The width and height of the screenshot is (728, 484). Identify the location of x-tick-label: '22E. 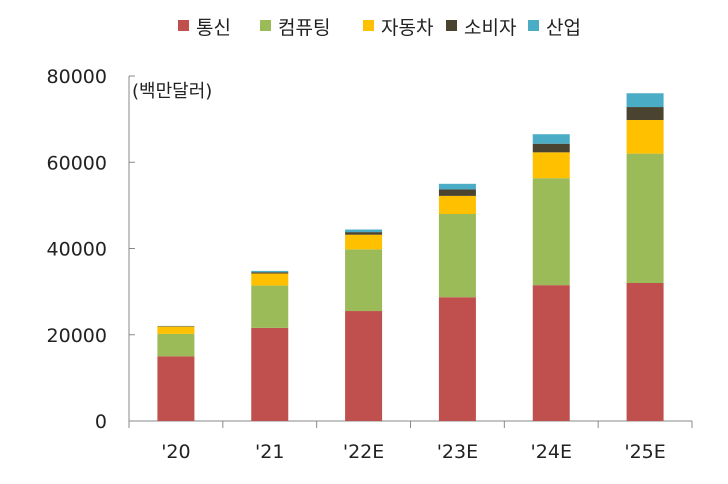
(363, 452).